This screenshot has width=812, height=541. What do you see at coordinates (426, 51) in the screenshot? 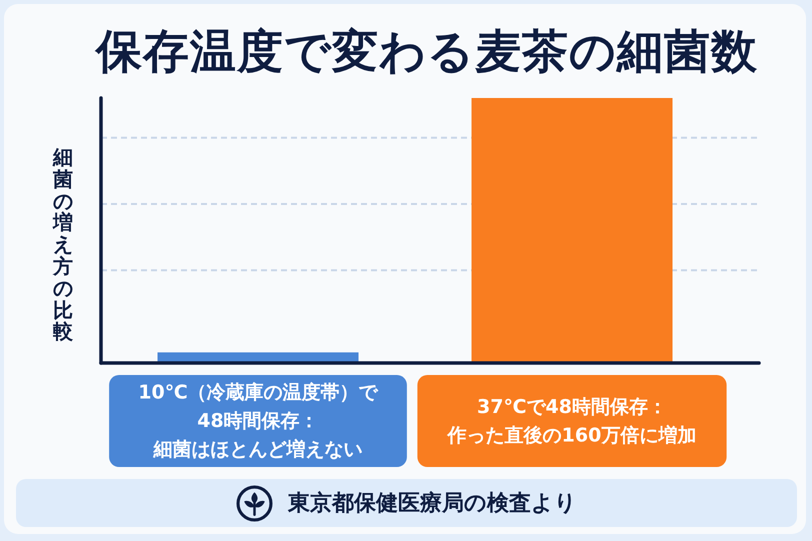
I see `chart-title: 保存温度で変わる麦茶の細菌数` at bounding box center [426, 51].